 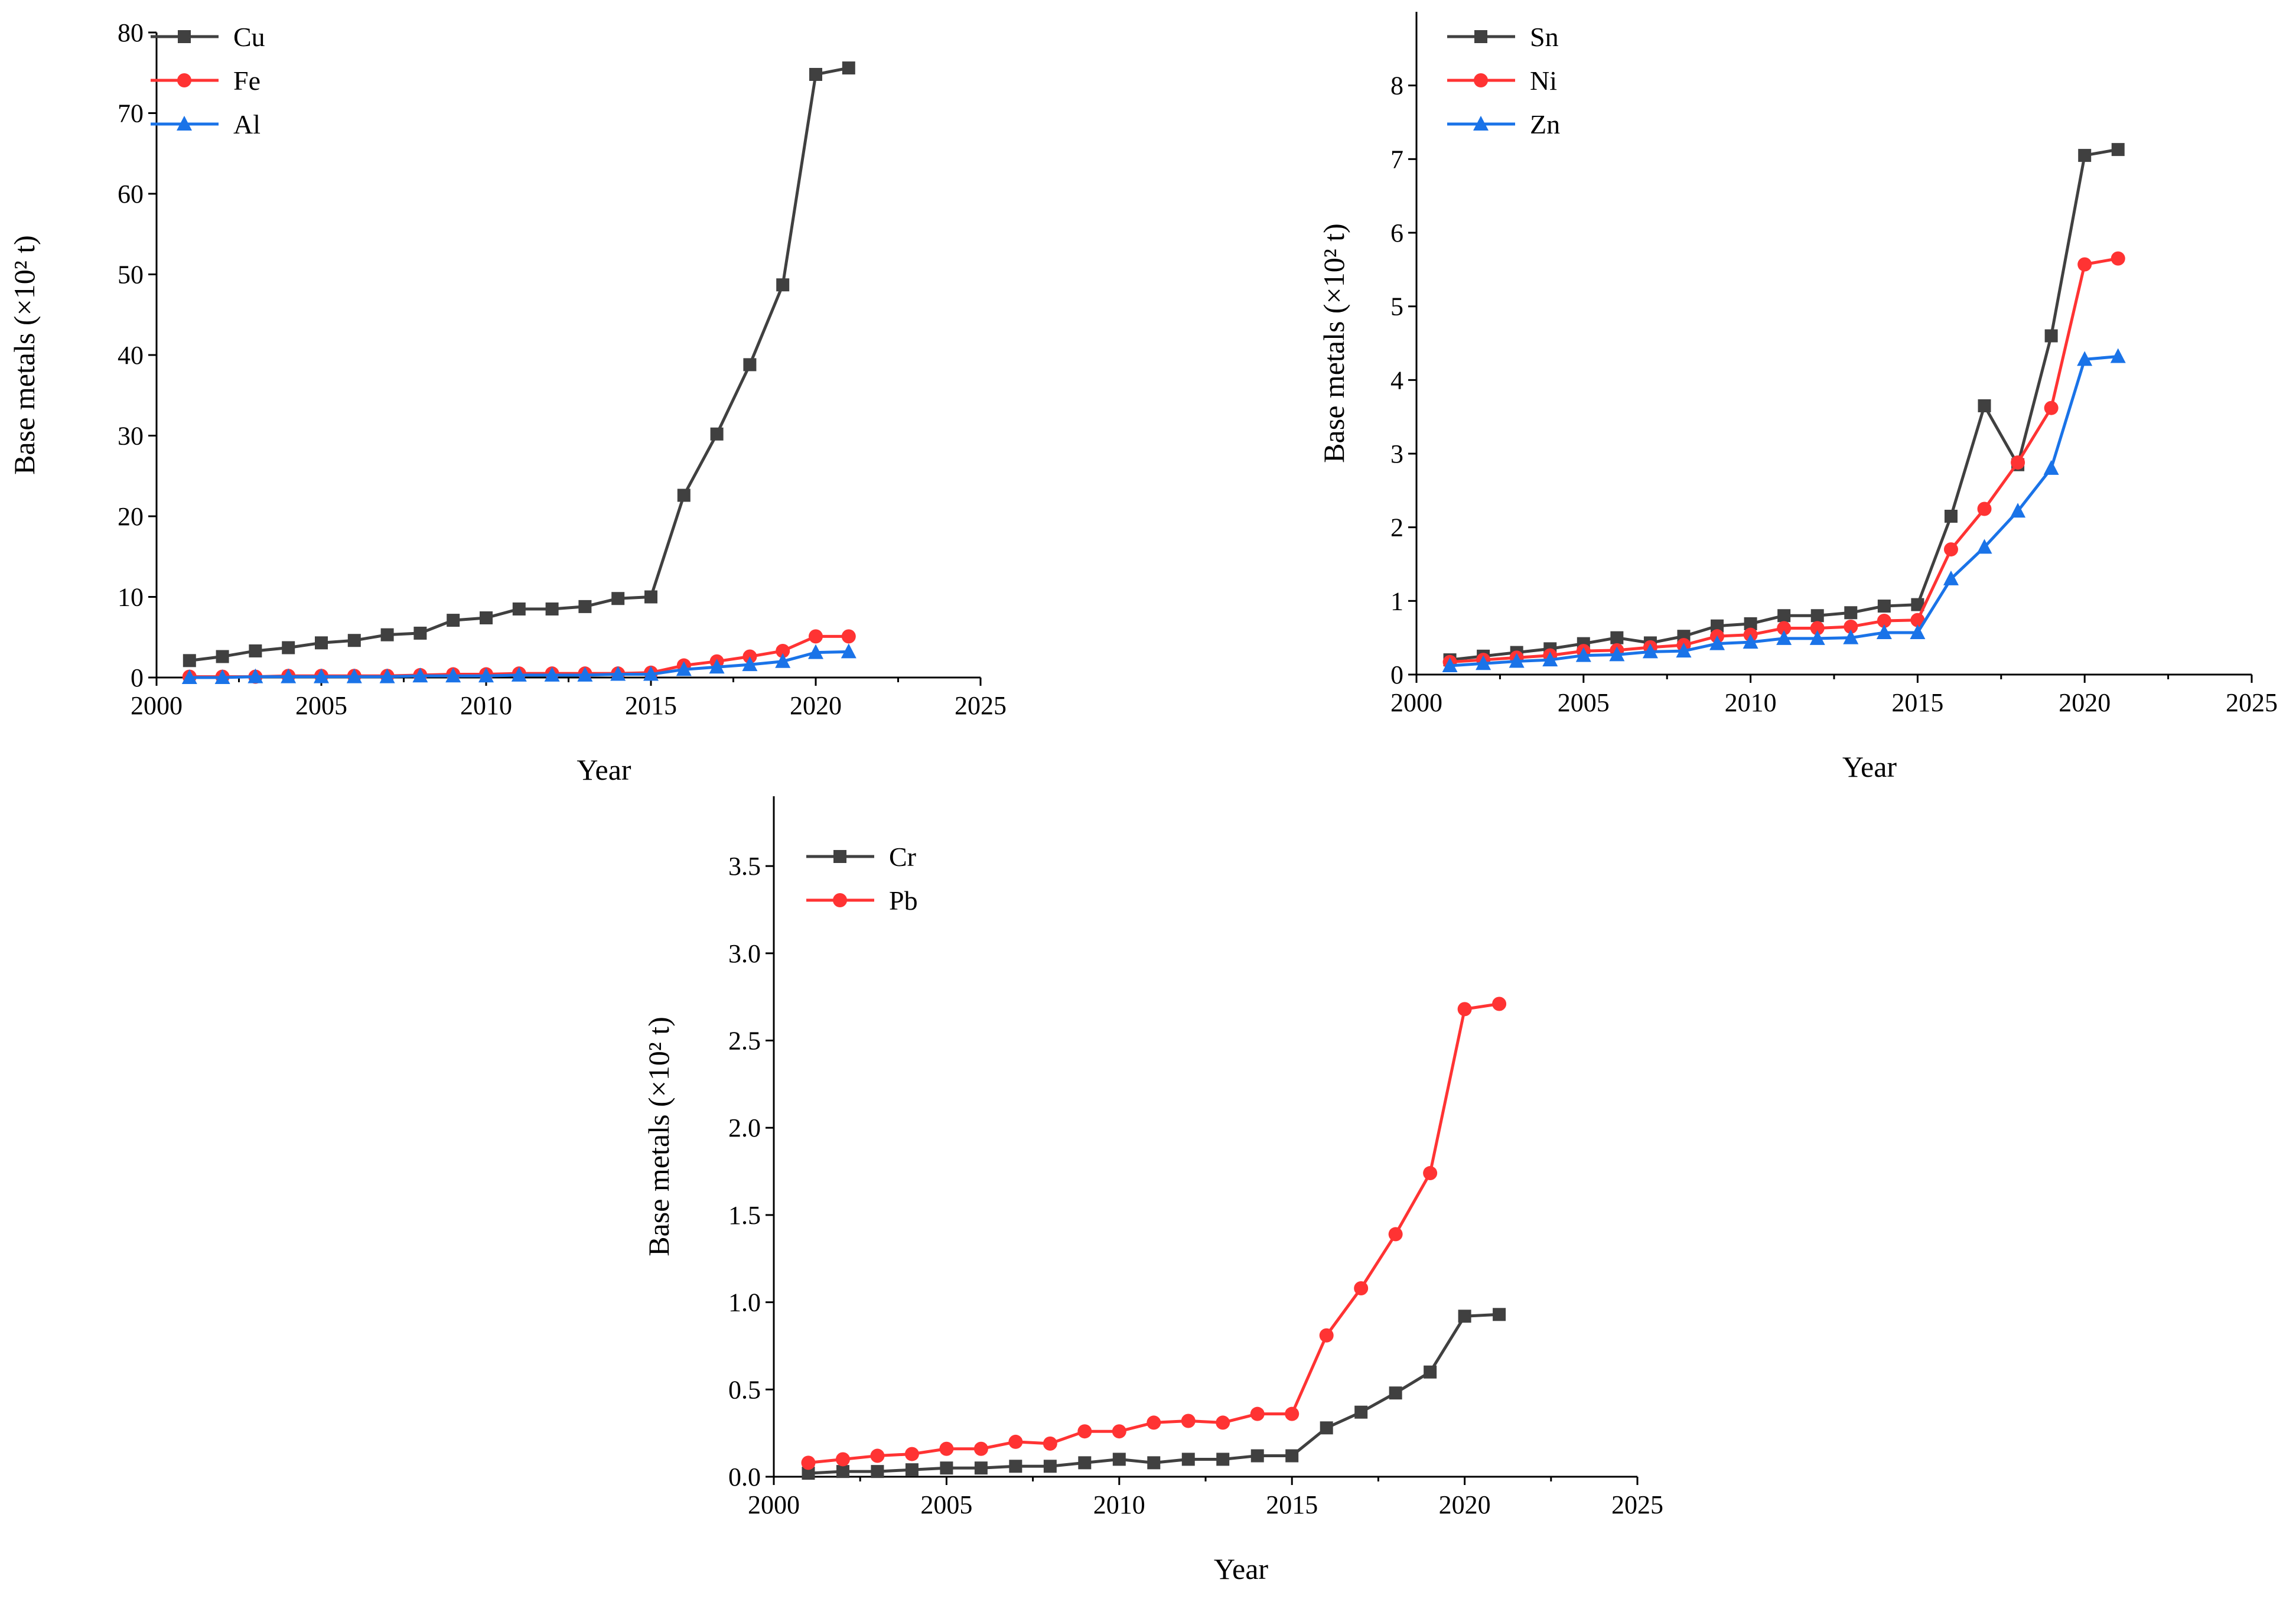 I want to click on y-tick-label: 0.5, so click(x=744, y=1389).